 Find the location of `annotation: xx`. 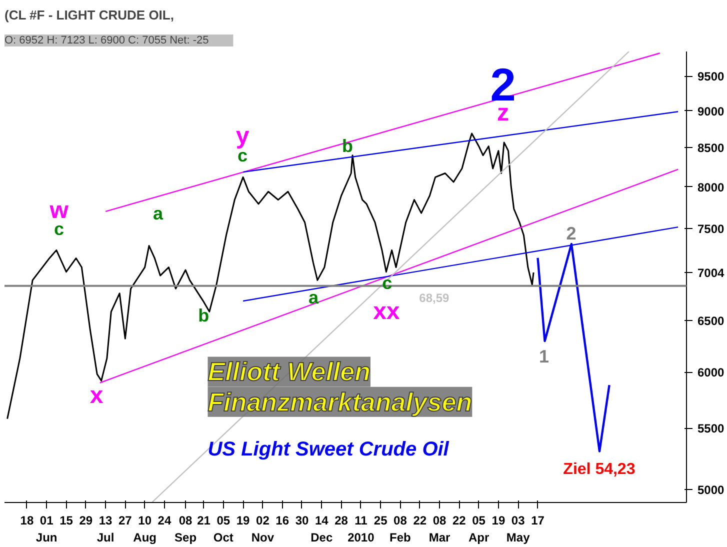

annotation: xx is located at coordinates (386, 311).